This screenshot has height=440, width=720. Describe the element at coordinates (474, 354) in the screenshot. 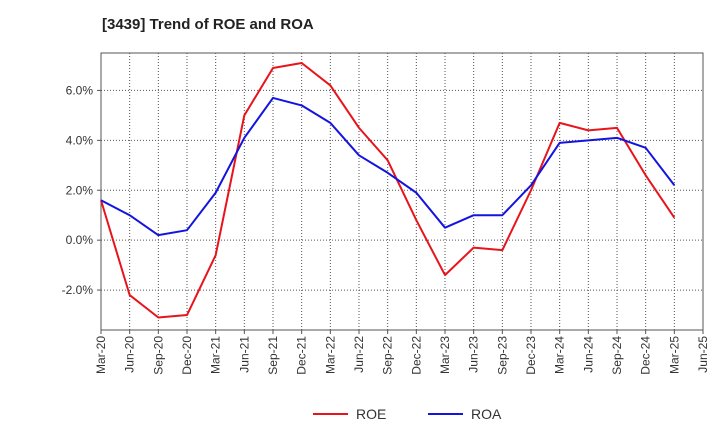

I see `x-tick-label: Jun-23` at that location.